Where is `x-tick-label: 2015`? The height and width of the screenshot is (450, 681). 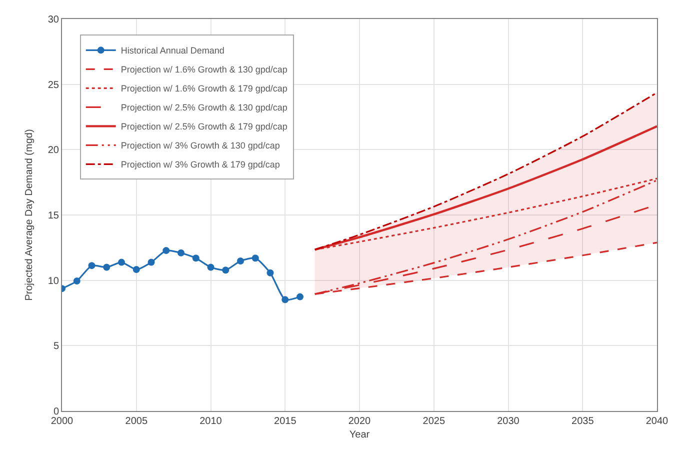 x-tick-label: 2015 is located at coordinates (285, 421).